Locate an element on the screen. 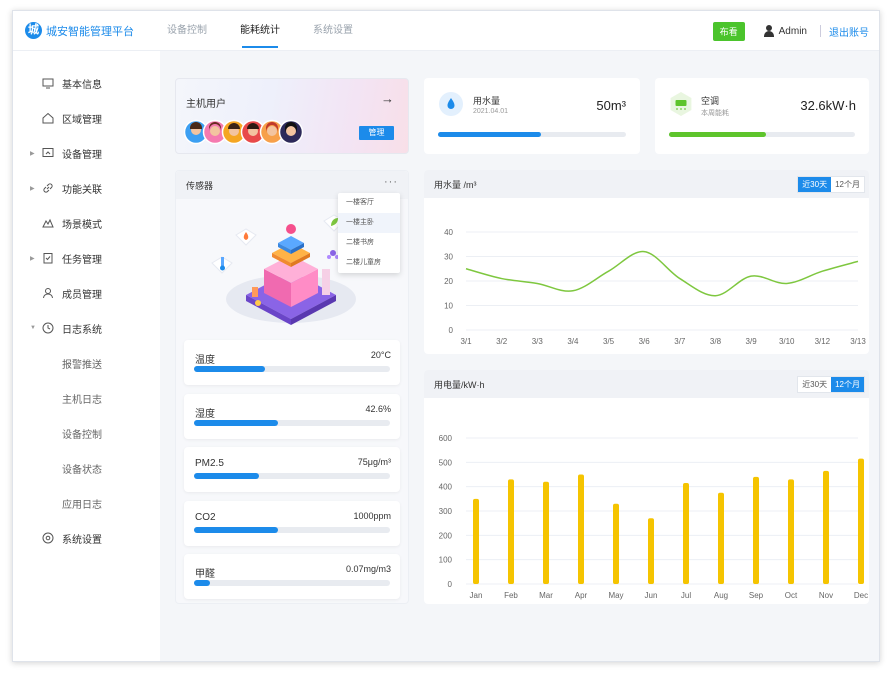 The width and height of the screenshot is (891, 673). app-logo: 城 城安智能管理平台 is located at coordinates (79, 30).